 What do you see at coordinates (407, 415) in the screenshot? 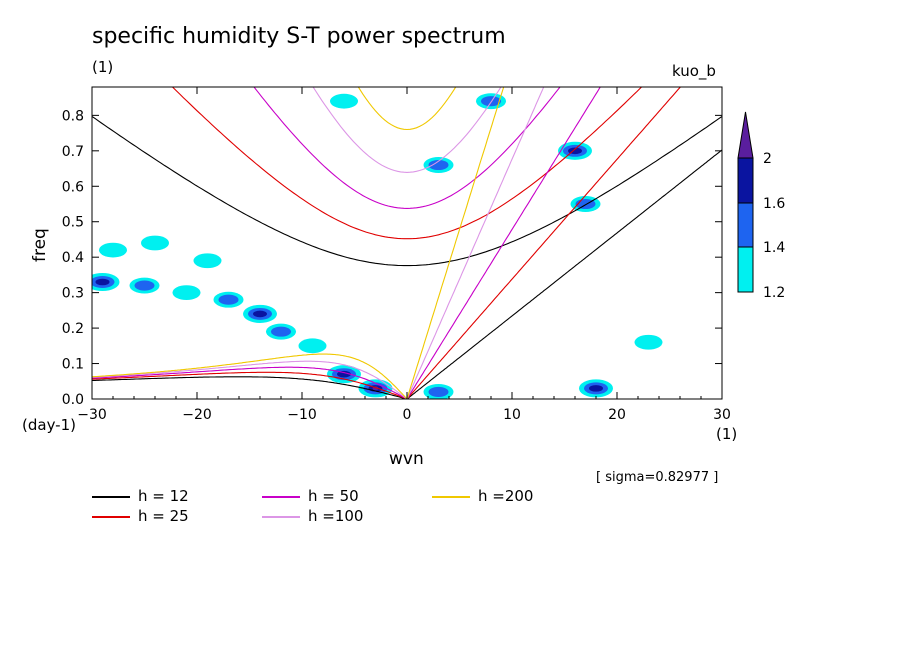
I see `x-tick-label-3: 0` at bounding box center [407, 415].